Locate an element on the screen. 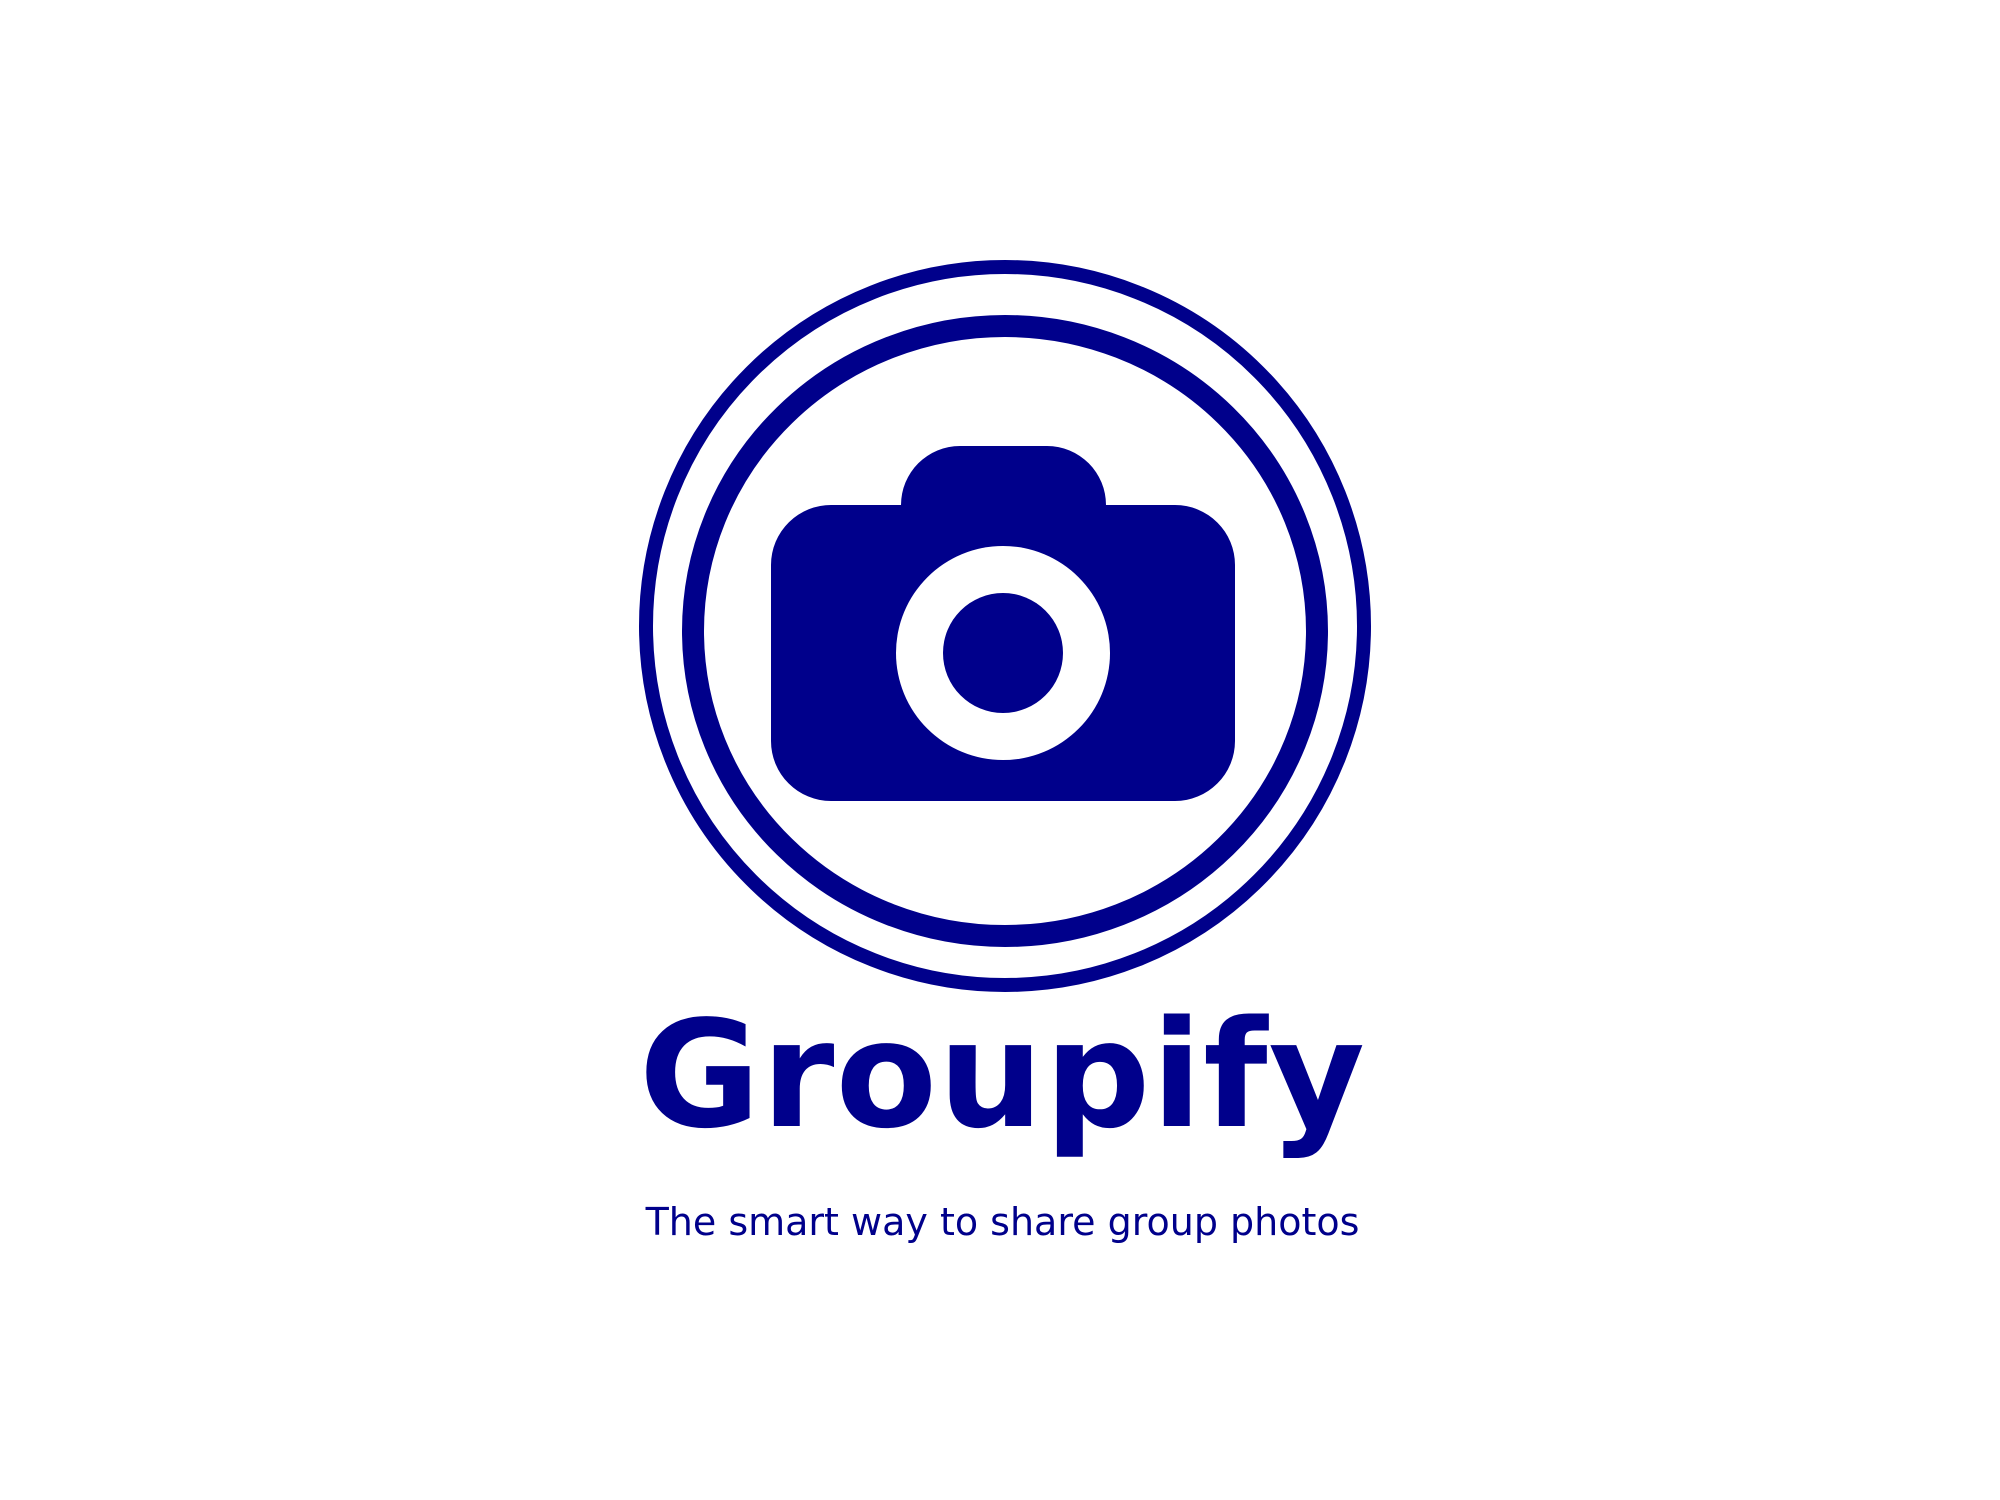  camera-icon is located at coordinates (1003, 623).